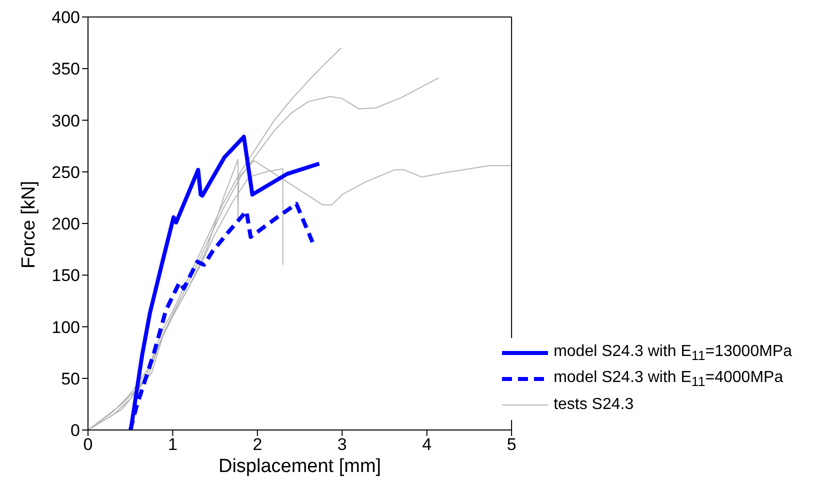  What do you see at coordinates (300, 466) in the screenshot?
I see `x-axis-title: Displacement [mm]` at bounding box center [300, 466].